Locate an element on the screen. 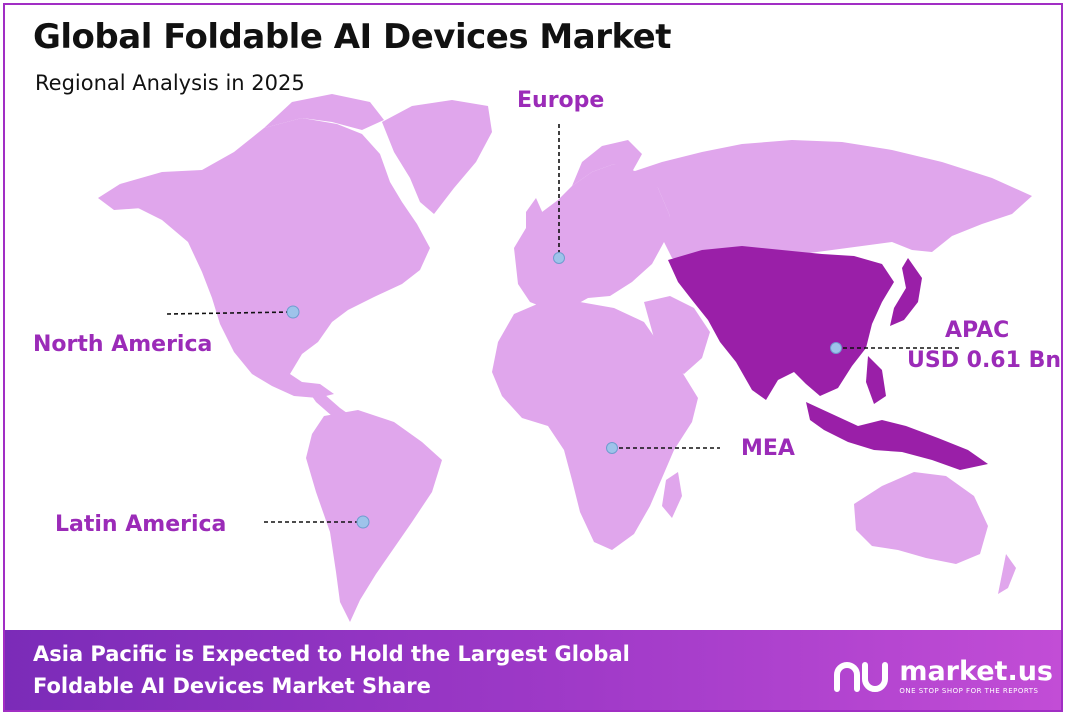 The height and width of the screenshot is (717, 1068). brand-name: market.us is located at coordinates (976, 671).